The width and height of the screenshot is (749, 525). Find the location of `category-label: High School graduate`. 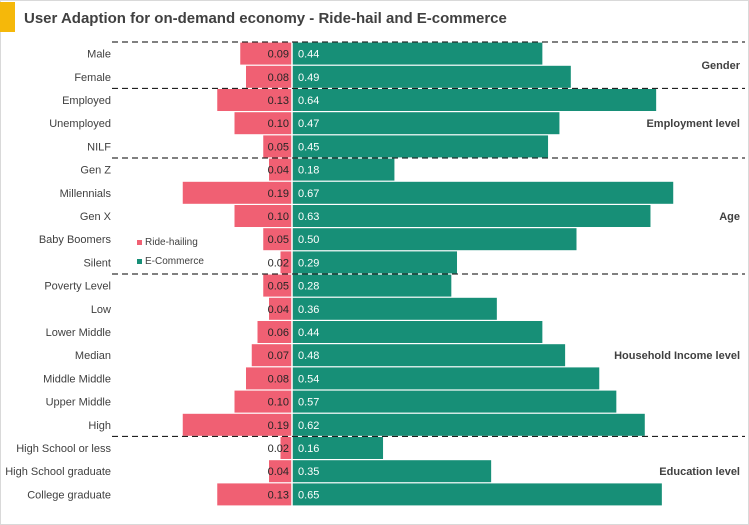

category-label: High School graduate is located at coordinates (58, 472).